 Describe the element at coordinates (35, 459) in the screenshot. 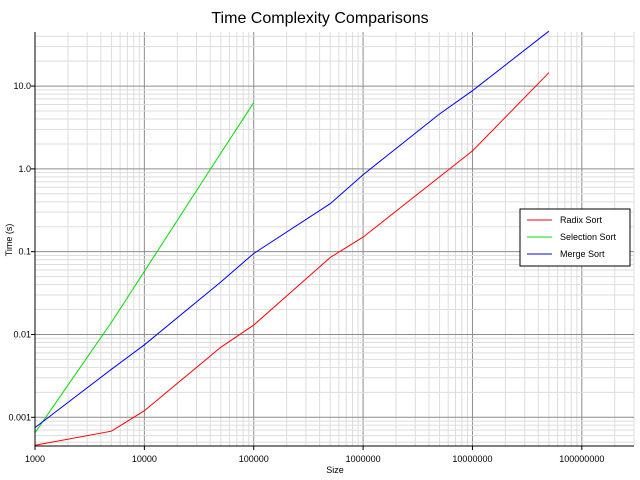

I see `x-tick-label: 1000` at that location.